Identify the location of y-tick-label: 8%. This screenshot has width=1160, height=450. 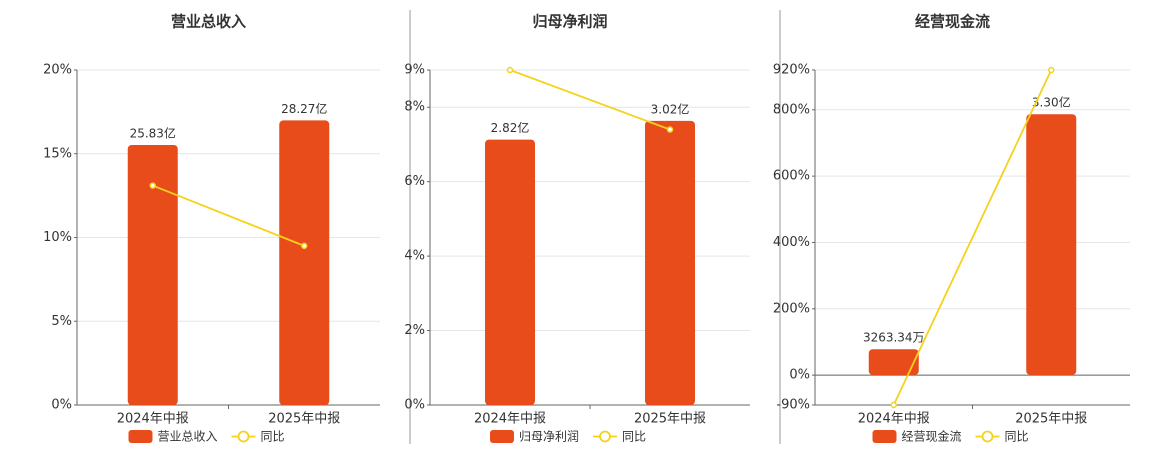
(414, 107).